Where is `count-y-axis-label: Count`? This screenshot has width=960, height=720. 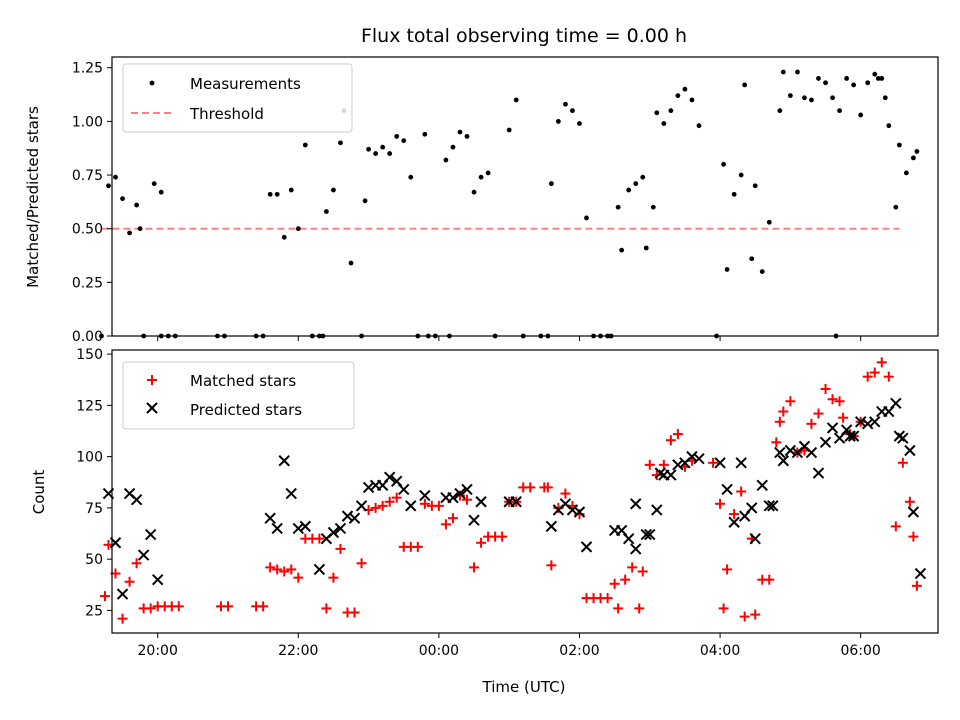 count-y-axis-label: Count is located at coordinates (39, 492).